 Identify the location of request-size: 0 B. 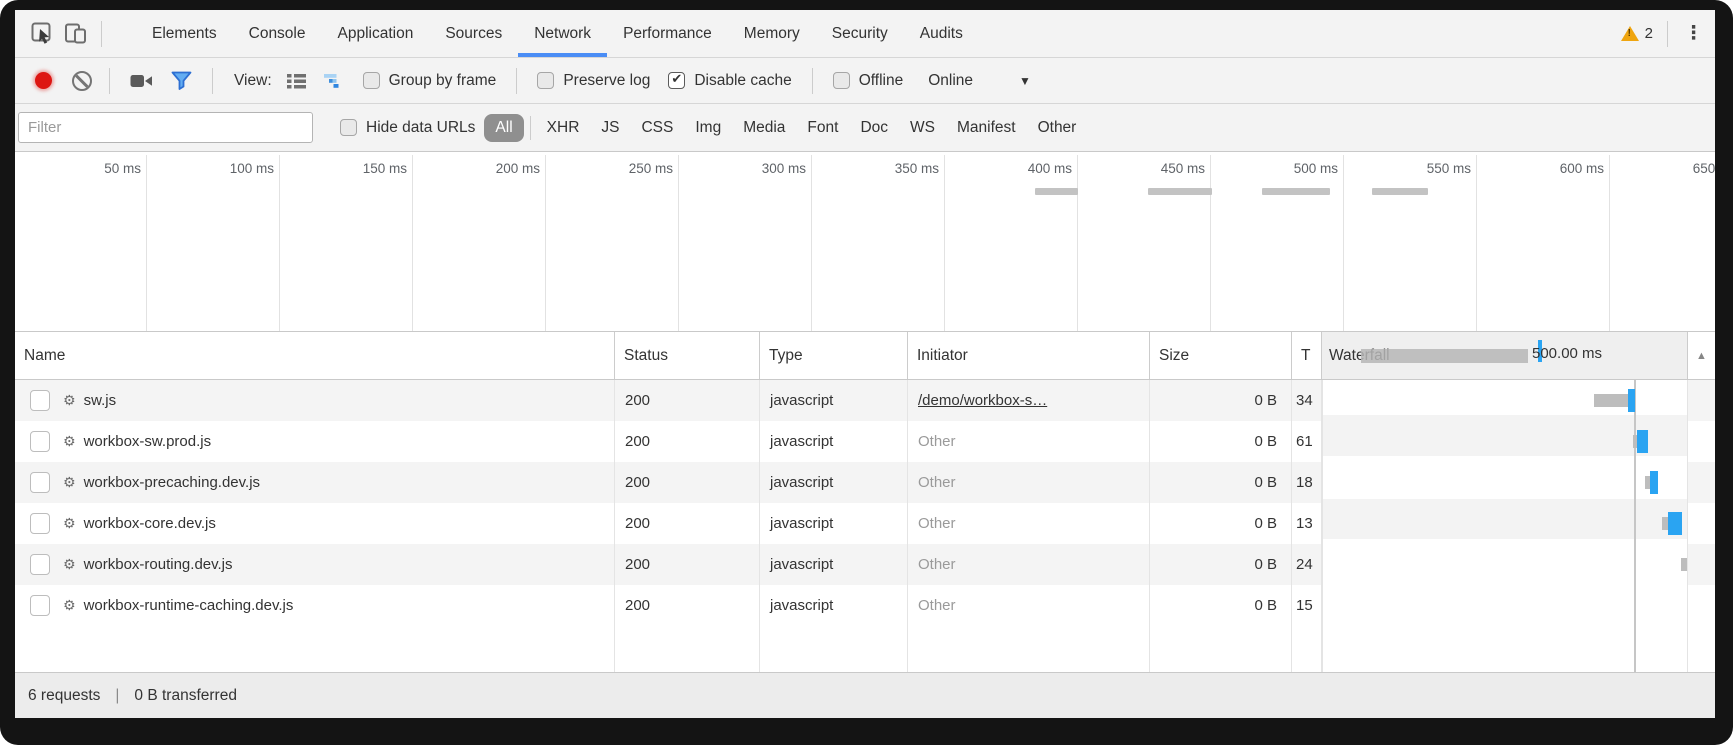
(1221, 482).